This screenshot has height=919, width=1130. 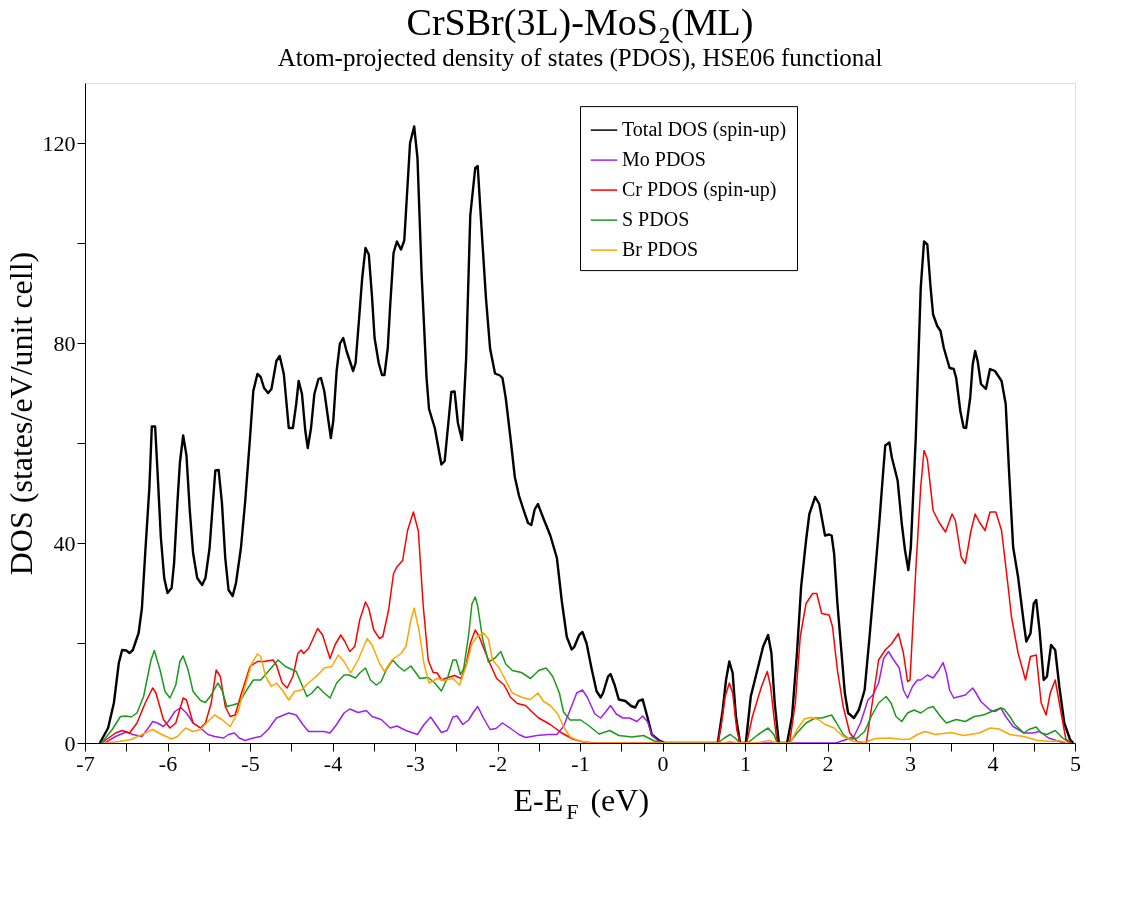 What do you see at coordinates (85, 763) in the screenshot?
I see `x-tick-label: -7` at bounding box center [85, 763].